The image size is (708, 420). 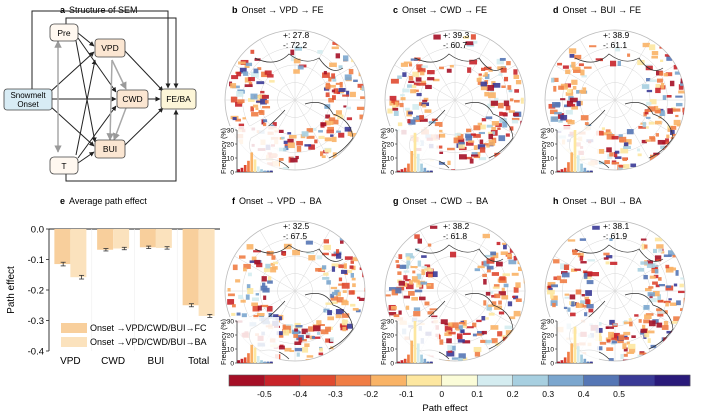 What do you see at coordinates (455, 236) in the screenshot?
I see `map-negative-share: -: 61.8` at bounding box center [455, 236].